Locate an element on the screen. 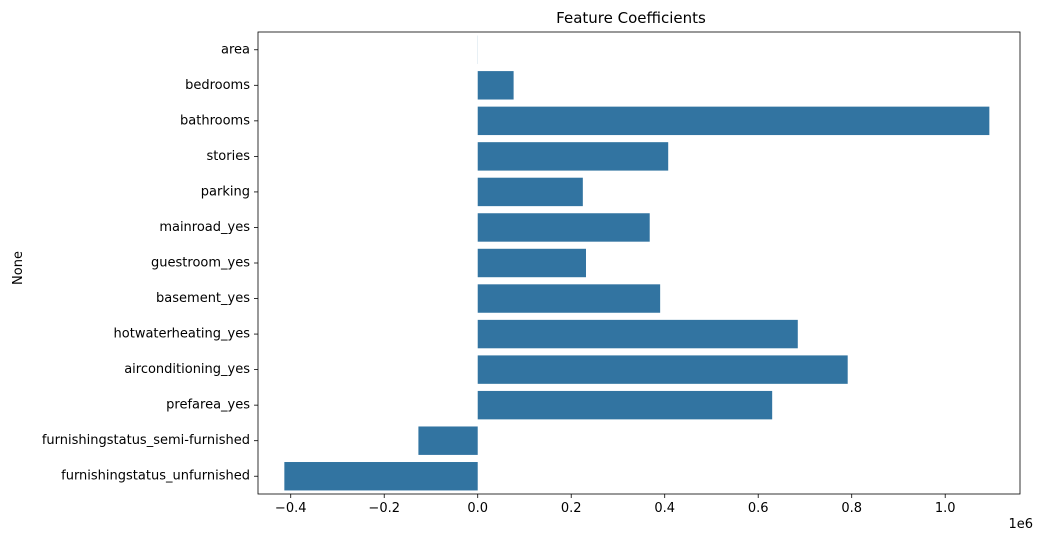 Image resolution: width=1046 pixels, height=546 pixels. bar-hotwaterheating_yes is located at coordinates (637, 334).